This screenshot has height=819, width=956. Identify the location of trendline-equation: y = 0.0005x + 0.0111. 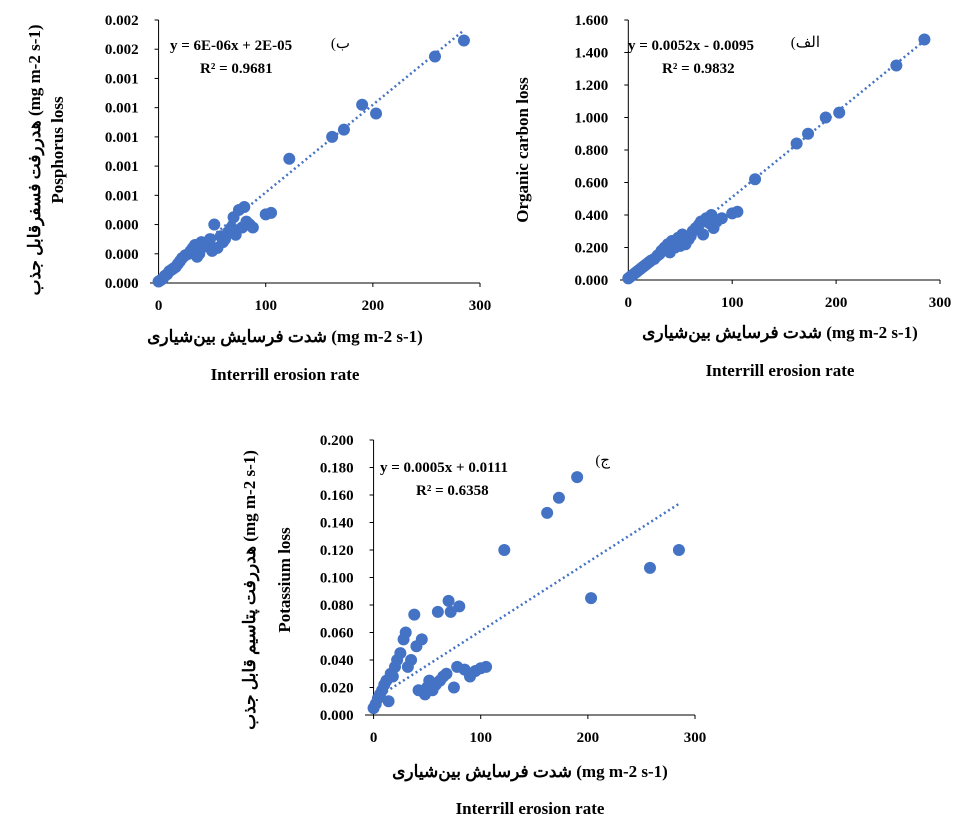
(444, 468).